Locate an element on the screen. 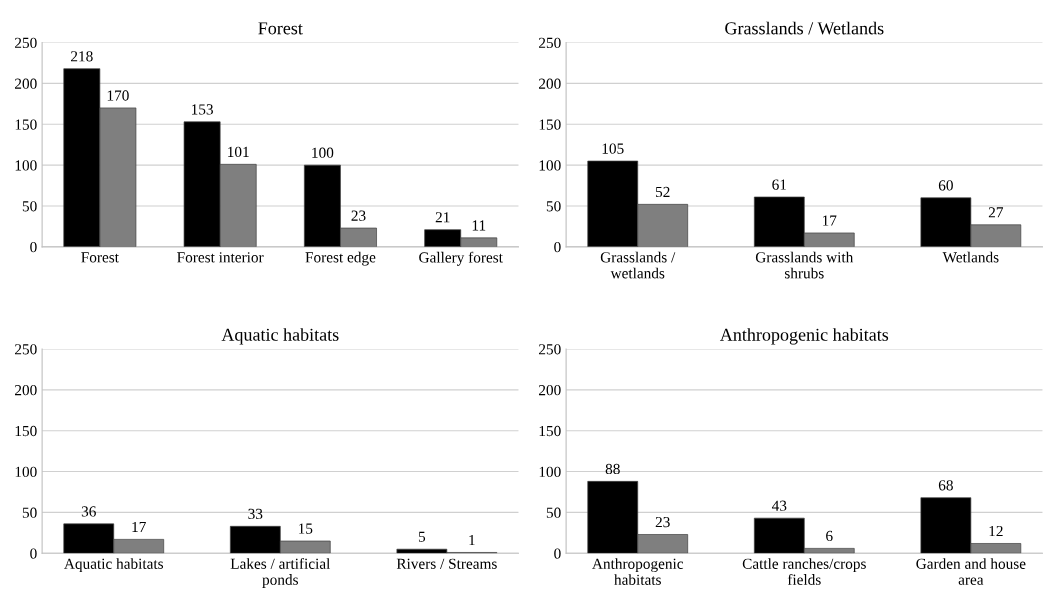 Image resolution: width=1053 pixels, height=608 pixels. data-label: 105 is located at coordinates (613, 148).